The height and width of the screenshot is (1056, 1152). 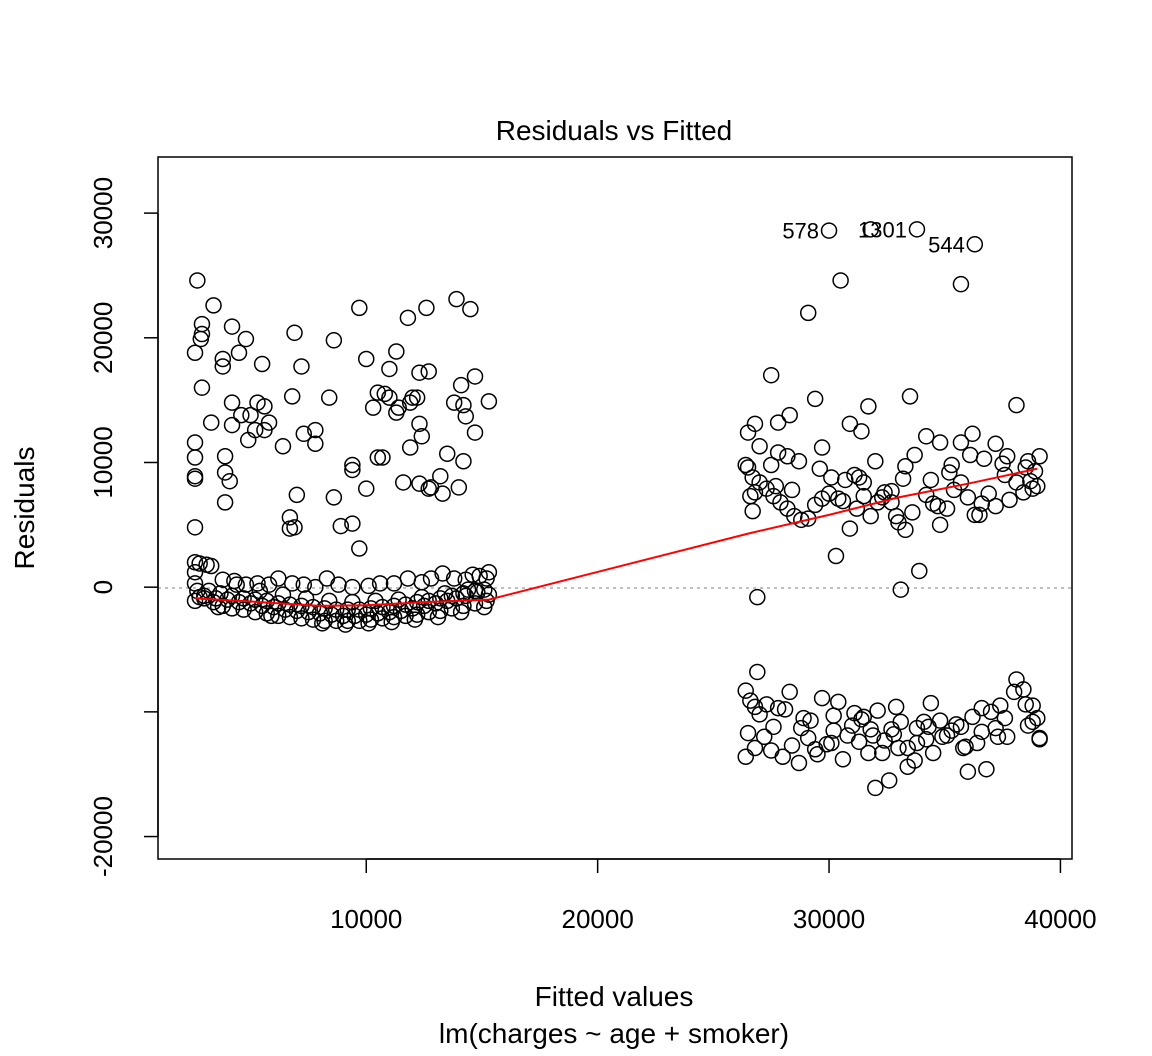 What do you see at coordinates (103, 338) in the screenshot?
I see `y-tick-label: 20000` at bounding box center [103, 338].